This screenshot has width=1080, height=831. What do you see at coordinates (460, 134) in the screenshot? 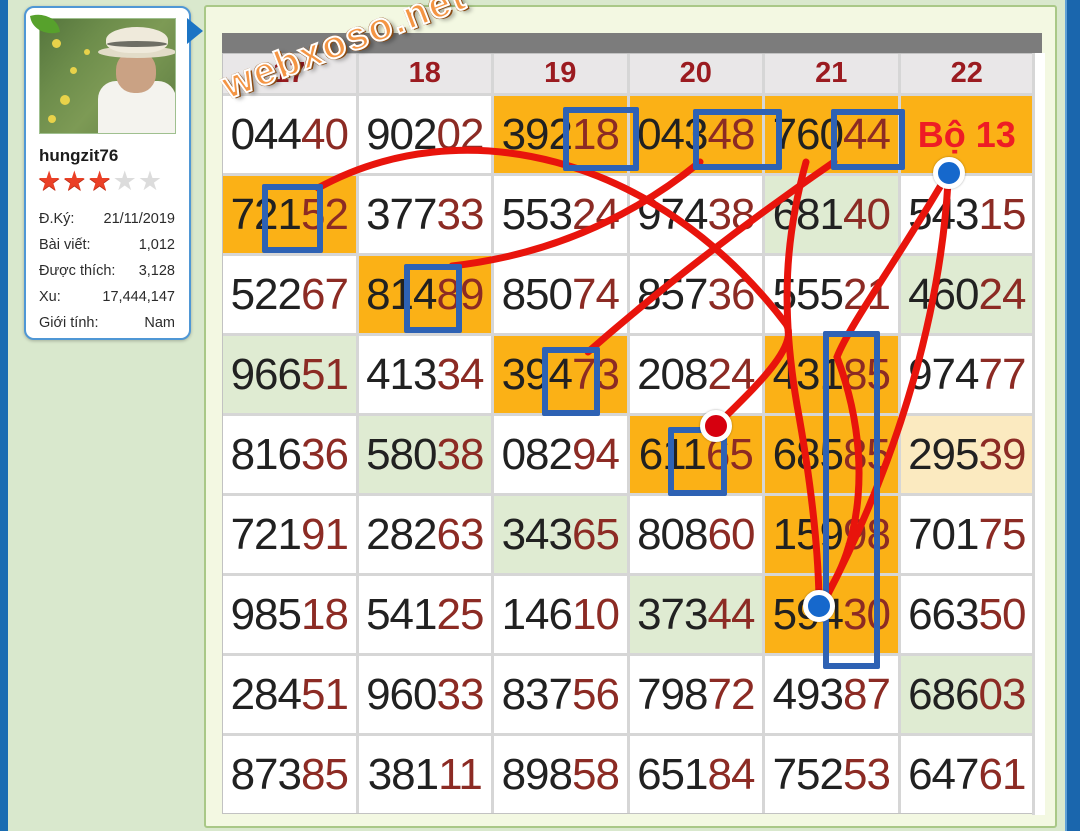
I see `digits-tail: 02` at bounding box center [460, 134].